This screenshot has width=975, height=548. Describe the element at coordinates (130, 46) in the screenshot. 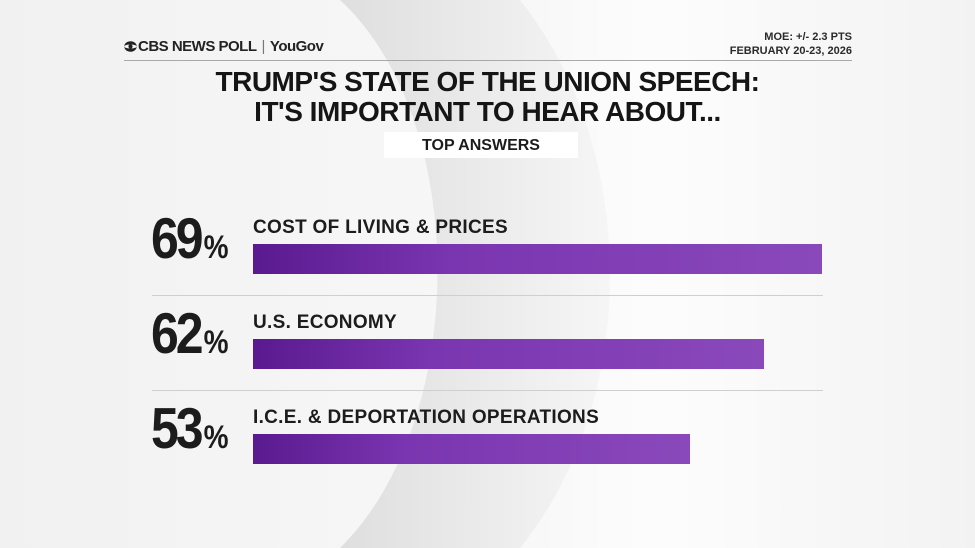

I see `cbs-eye-icon` at that location.